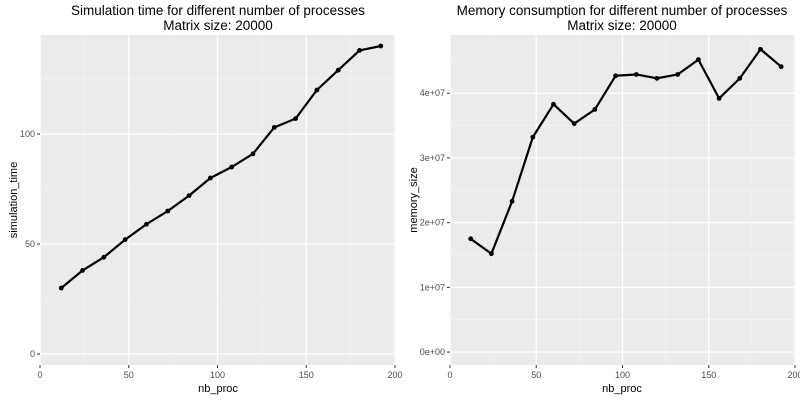  I want to click on y-axis-title: simulation_time, so click(14, 200).